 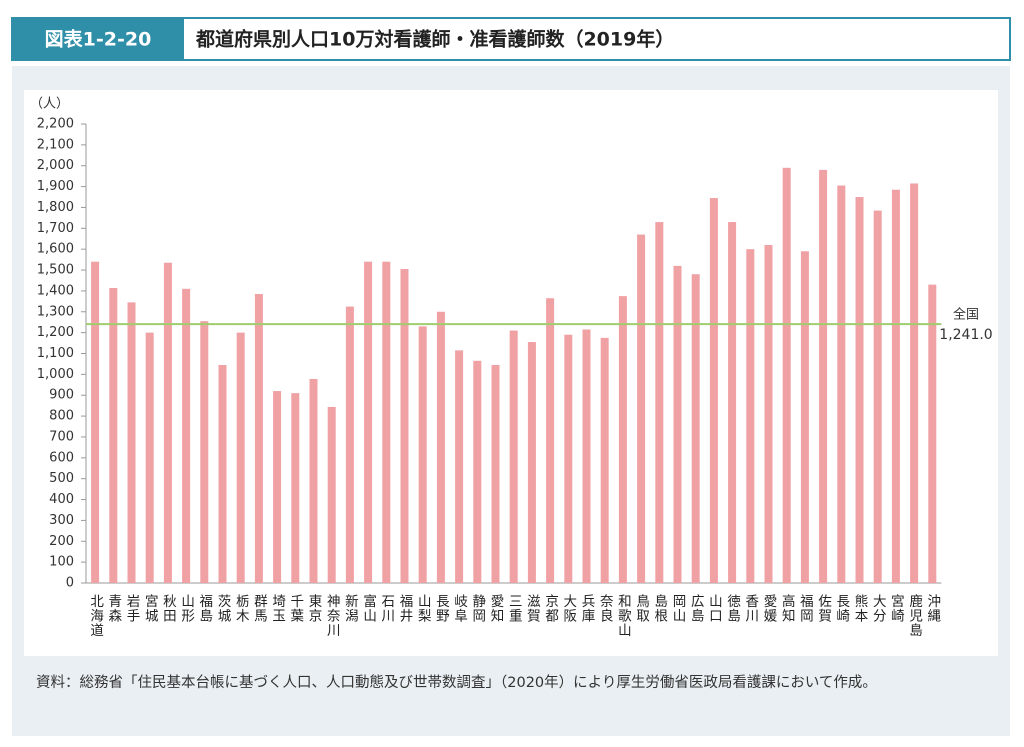 I want to click on x-tick-label: 佐賀, so click(x=823, y=608).